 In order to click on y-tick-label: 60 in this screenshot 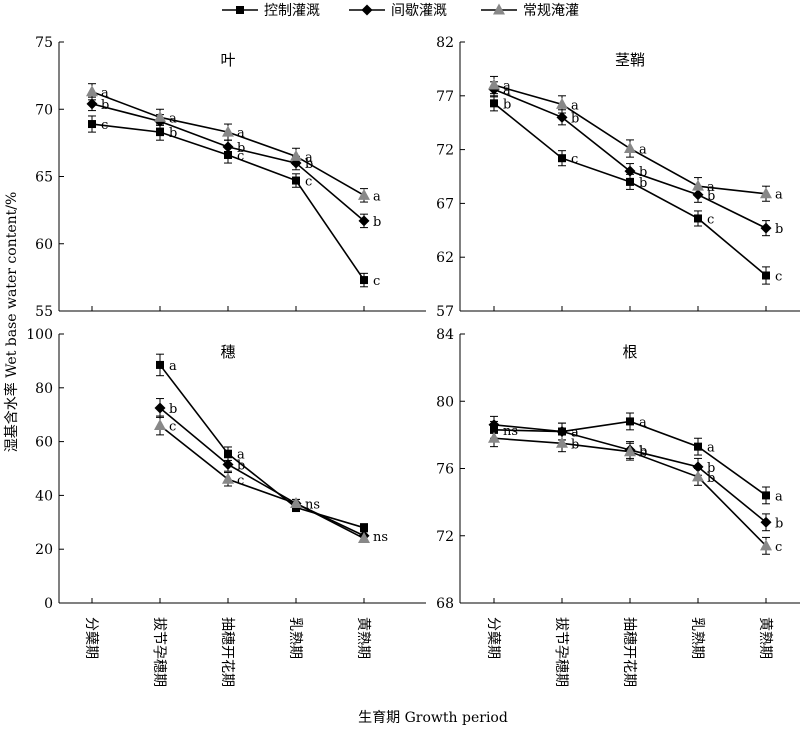, I will do `click(44, 245)`.